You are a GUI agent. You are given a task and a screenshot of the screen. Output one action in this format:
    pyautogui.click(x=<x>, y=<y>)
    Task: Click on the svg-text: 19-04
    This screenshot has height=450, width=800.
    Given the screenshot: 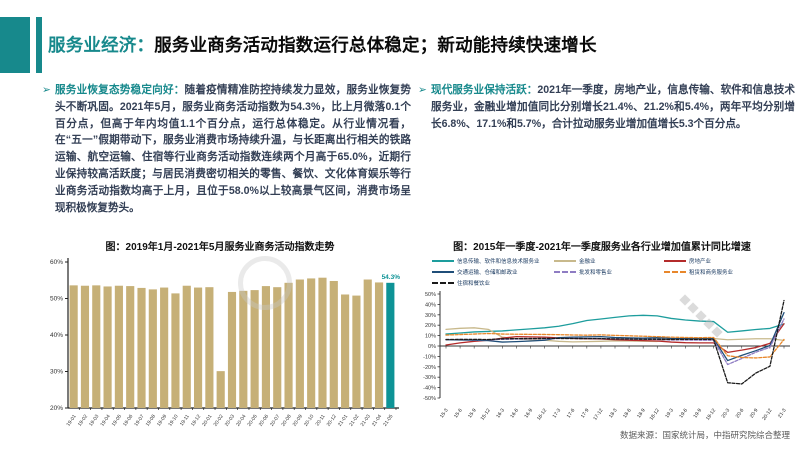 What is the action you would take?
    pyautogui.click(x=105, y=421)
    